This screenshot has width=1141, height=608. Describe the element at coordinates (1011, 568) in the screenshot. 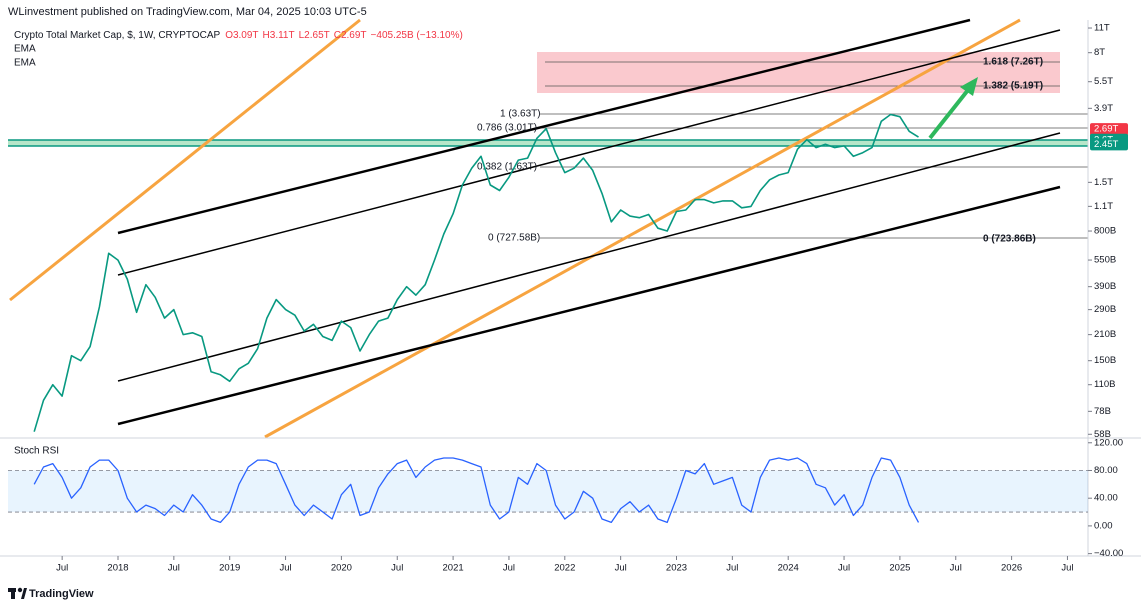

I see `x-tick-label: 2026` at that location.